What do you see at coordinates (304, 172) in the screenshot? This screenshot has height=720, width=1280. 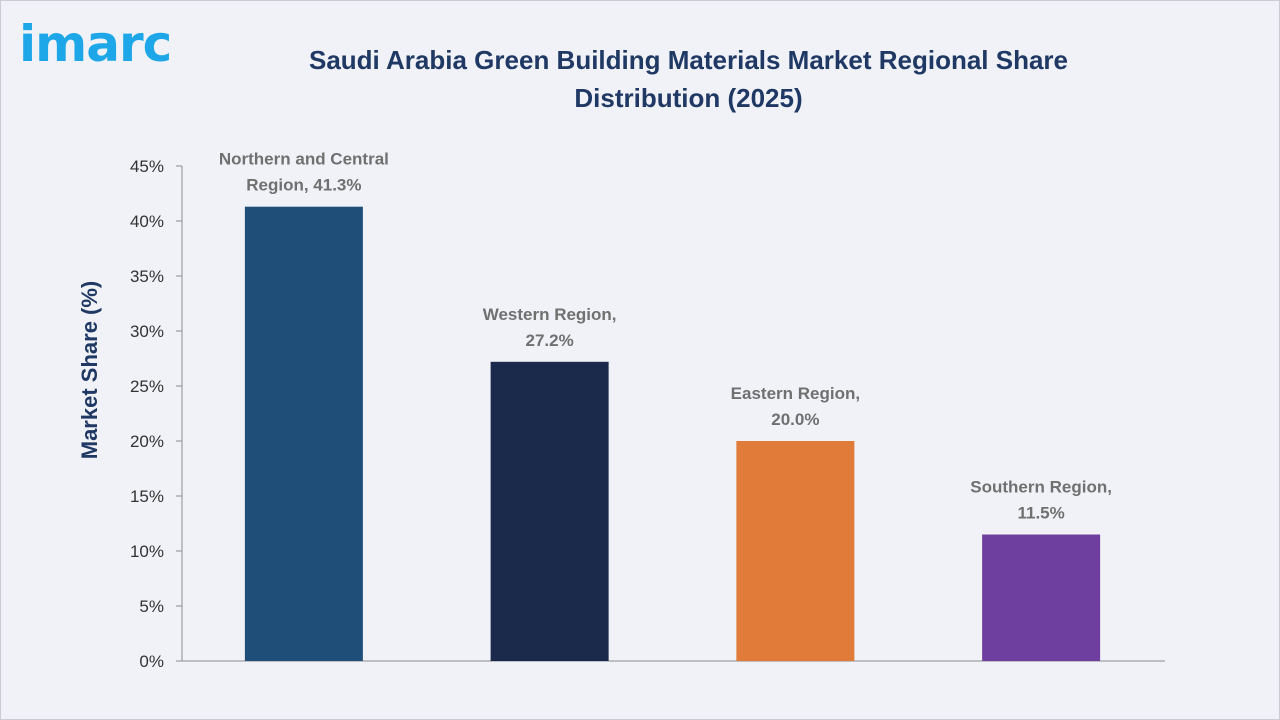 I see `data-label: Northern and Central Region, 41.3%` at bounding box center [304, 172].